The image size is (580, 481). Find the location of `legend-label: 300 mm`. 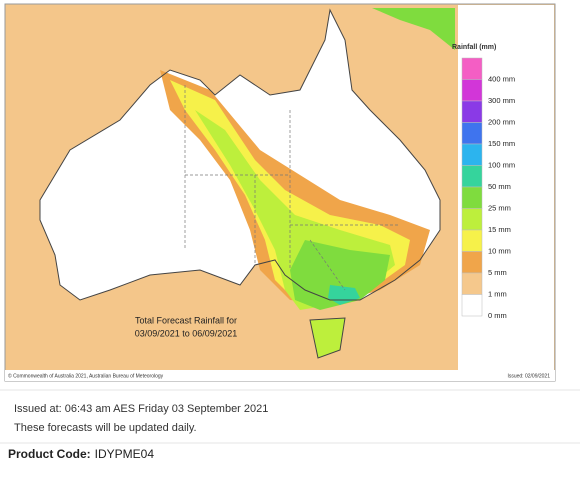

legend-label: 300 mm is located at coordinates (501, 100).